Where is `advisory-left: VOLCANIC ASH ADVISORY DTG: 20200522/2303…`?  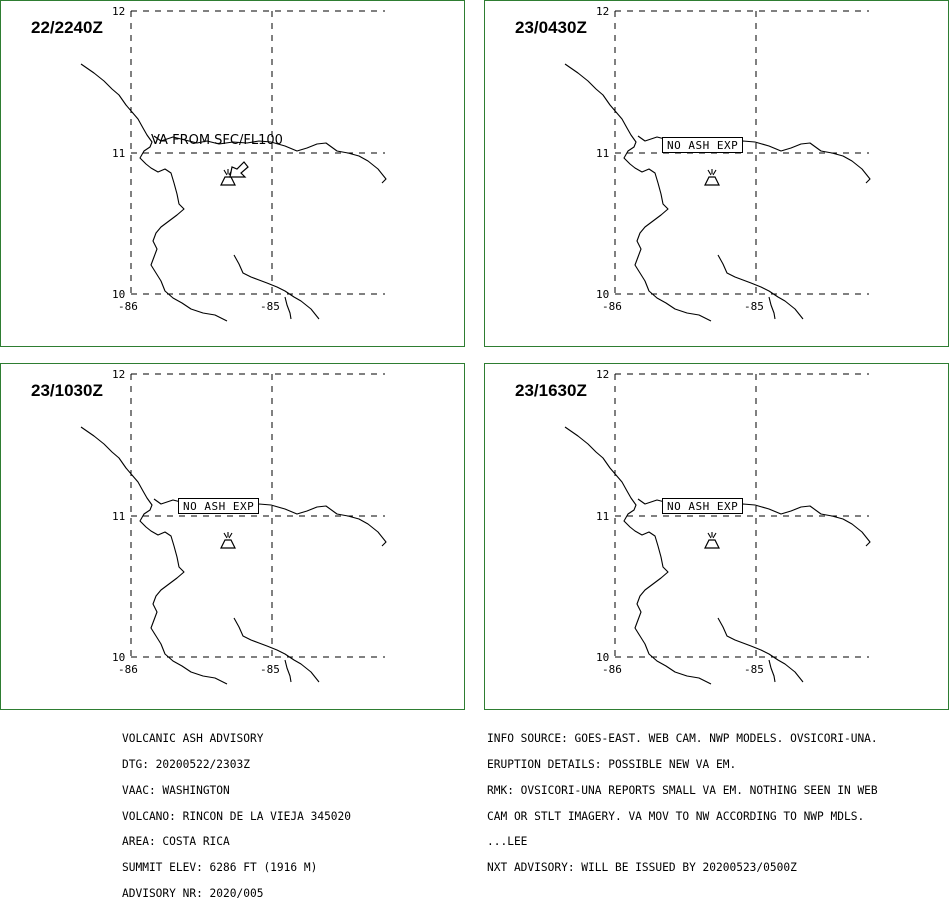
advisory-left: VOLCANIC ASH ADVISORY DTG: 20200522/2303… is located at coordinates (236, 812).